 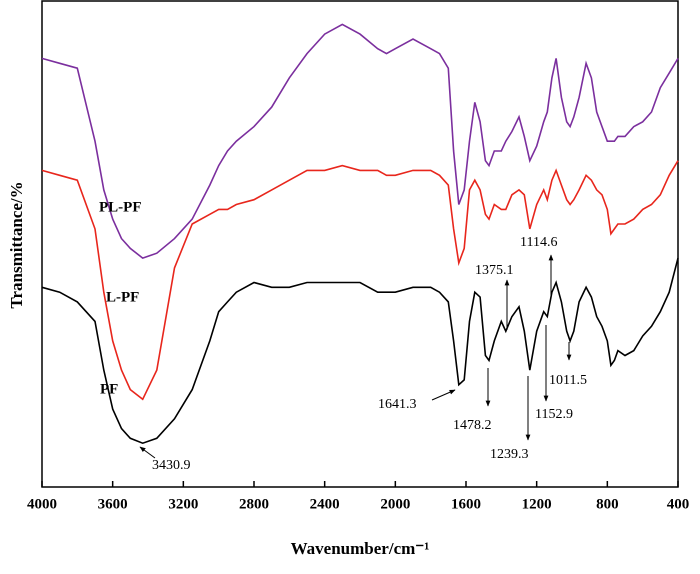 What do you see at coordinates (509, 454) in the screenshot?
I see `annotation: 1239.3` at bounding box center [509, 454].